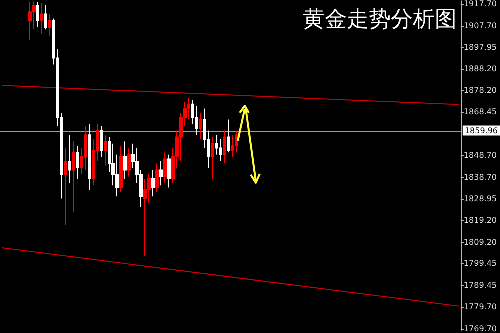  What do you see at coordinates (481, 131) in the screenshot?
I see `ref-line-label: 1859.96` at bounding box center [481, 131].